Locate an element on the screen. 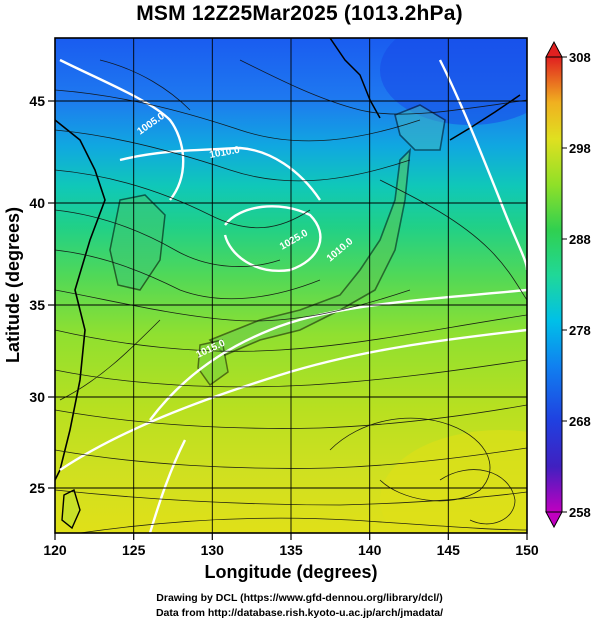 This screenshot has height=625, width=599. taiwan-land is located at coordinates (71, 509).